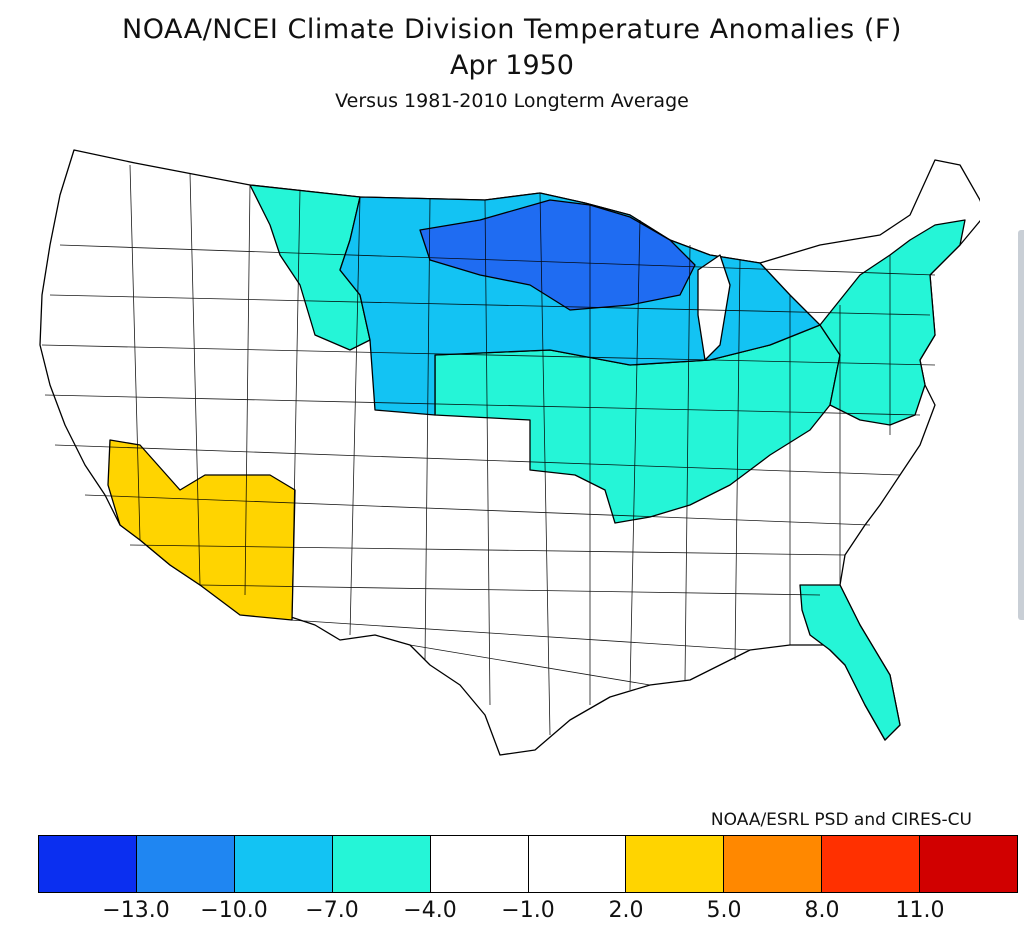 This screenshot has width=1024, height=941. What do you see at coordinates (512, 101) in the screenshot?
I see `map-baseline: Versus 1981-2010 Longterm Average` at bounding box center [512, 101].